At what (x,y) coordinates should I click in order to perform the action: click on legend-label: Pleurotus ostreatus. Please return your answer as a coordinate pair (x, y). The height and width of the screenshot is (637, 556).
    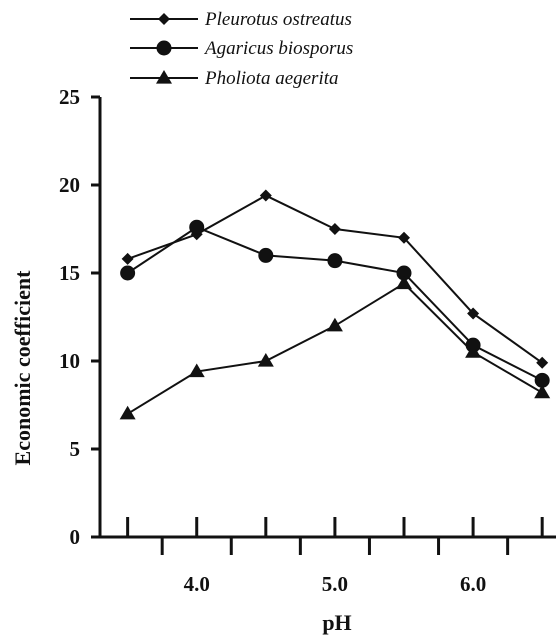
    Looking at the image, I should click on (278, 19).